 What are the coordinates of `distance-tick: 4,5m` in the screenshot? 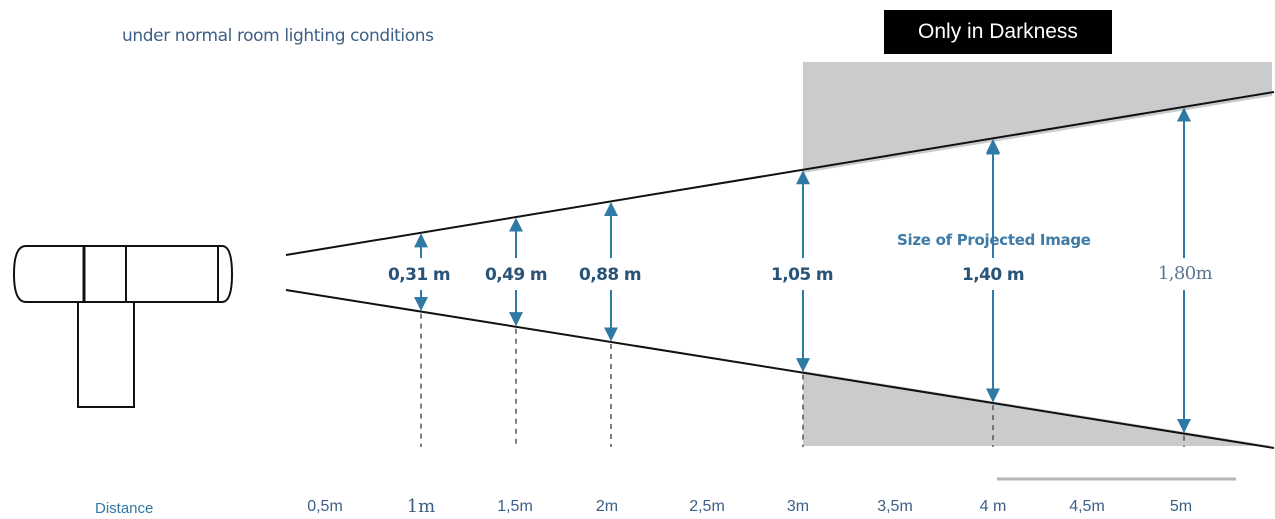 It's located at (1087, 506).